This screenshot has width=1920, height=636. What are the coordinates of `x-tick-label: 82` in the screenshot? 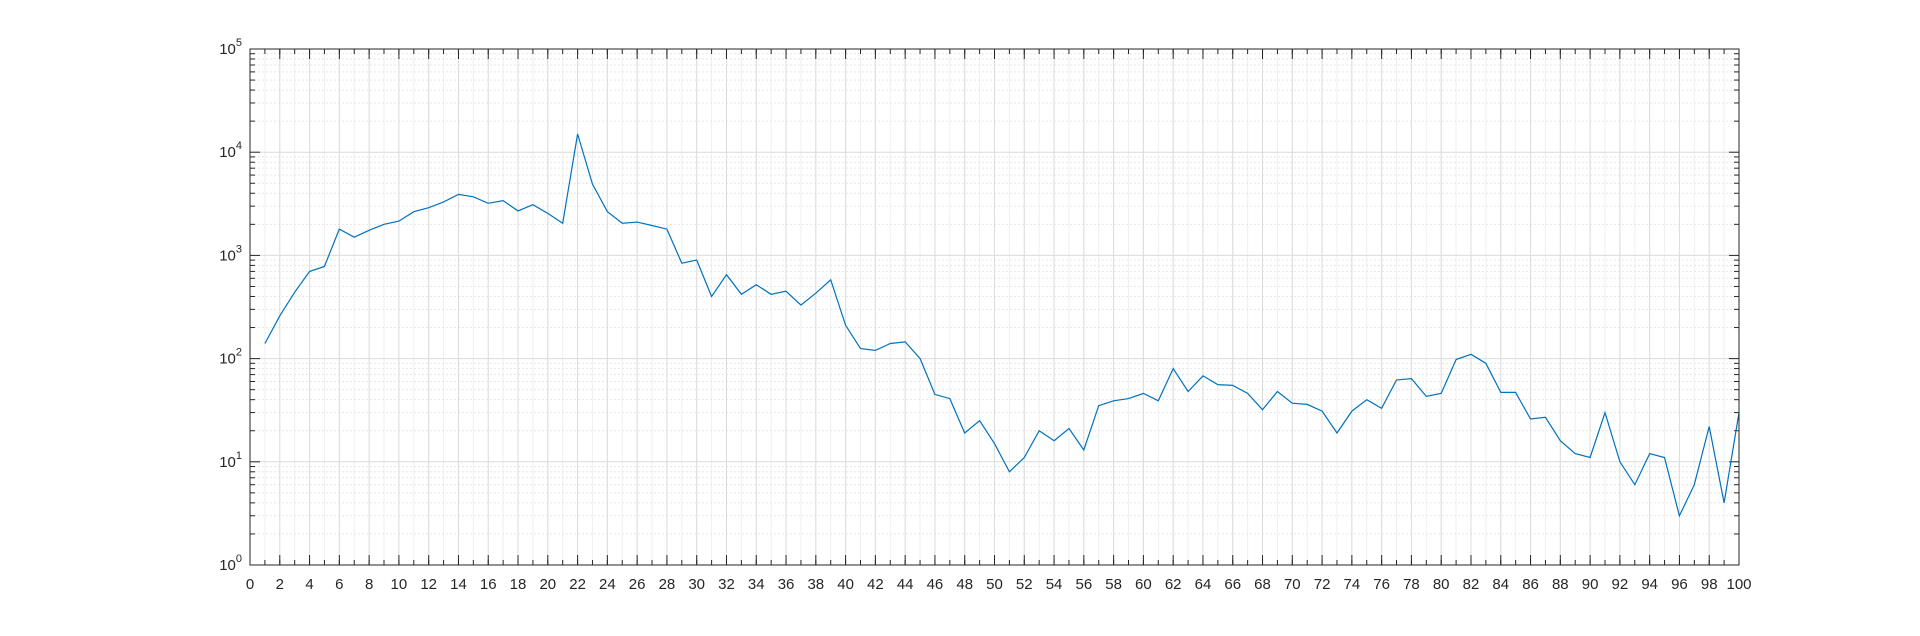 It's located at (1471, 584).